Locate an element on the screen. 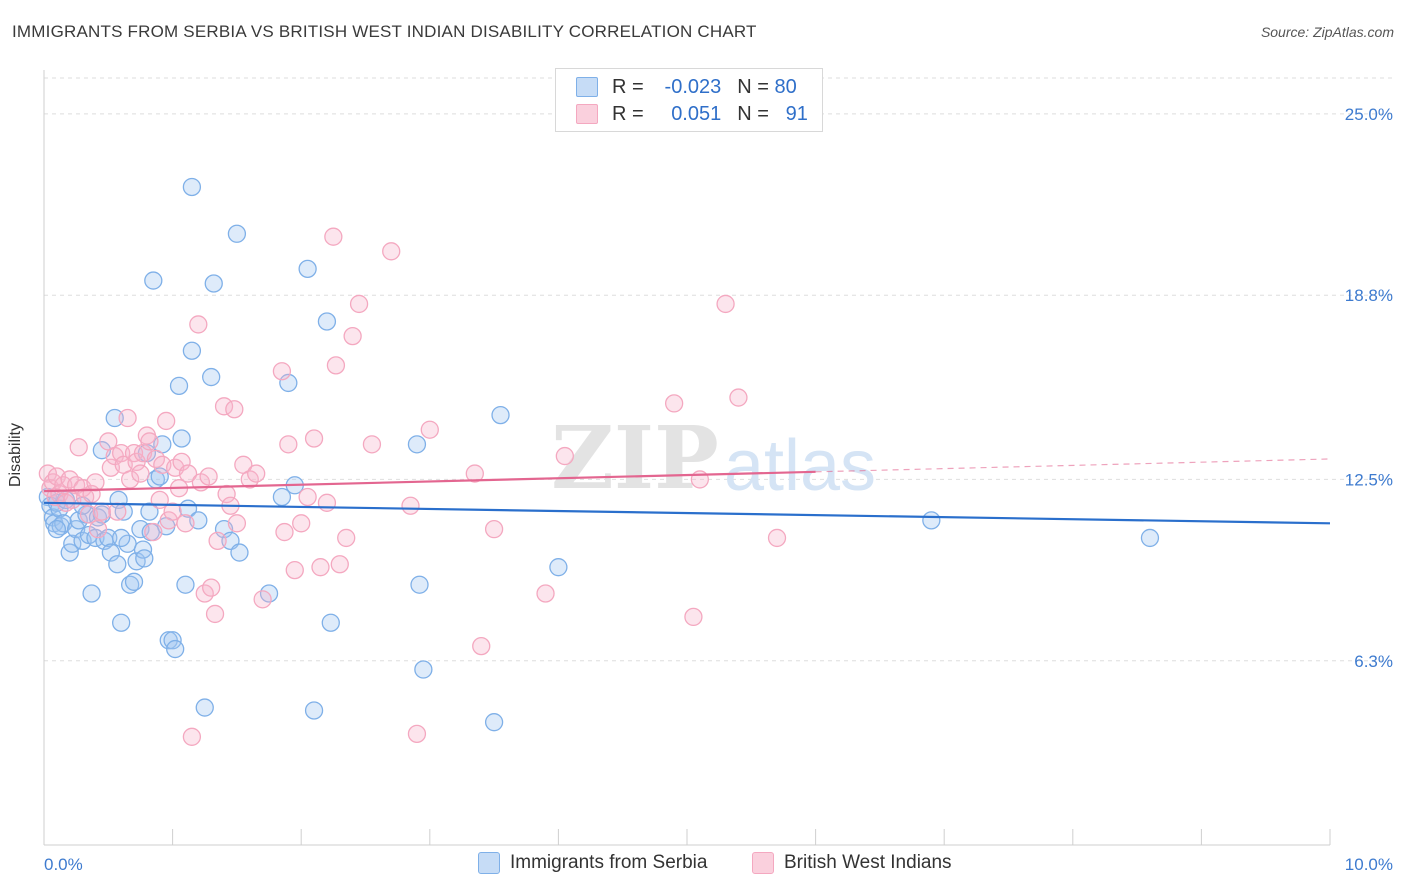  legend-r-value: 0.051 is located at coordinates (696, 113).